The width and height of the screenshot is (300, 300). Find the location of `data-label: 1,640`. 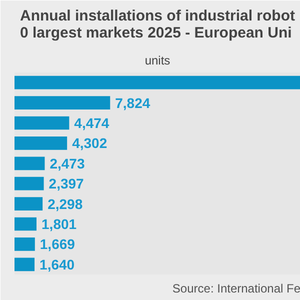

data-label: 1,640 is located at coordinates (57, 264).